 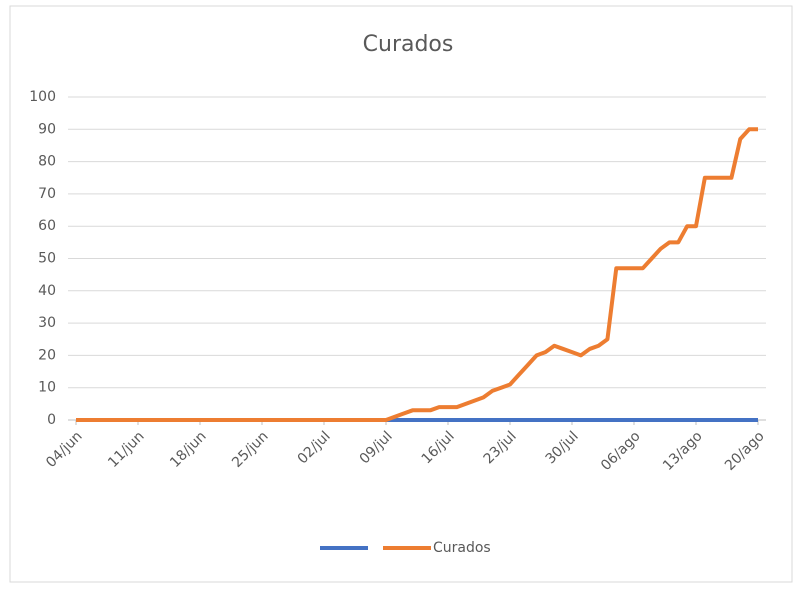 What do you see at coordinates (47, 194) in the screenshot?
I see `y-tick-label: 70` at bounding box center [47, 194].